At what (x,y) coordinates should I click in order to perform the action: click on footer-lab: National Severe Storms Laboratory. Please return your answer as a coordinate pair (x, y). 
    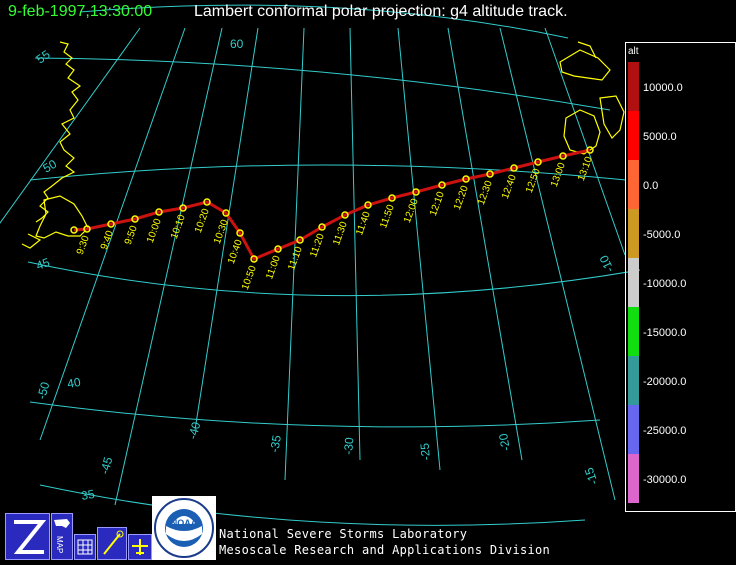
    Looking at the image, I should click on (343, 534).